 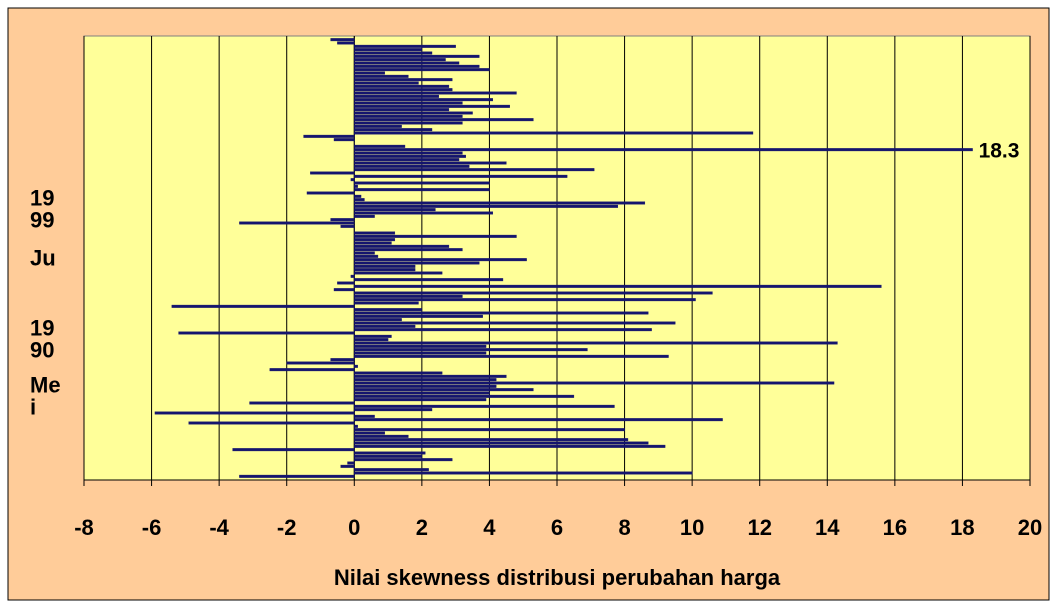 I want to click on x-tick-label: 20, so click(x=1030, y=527).